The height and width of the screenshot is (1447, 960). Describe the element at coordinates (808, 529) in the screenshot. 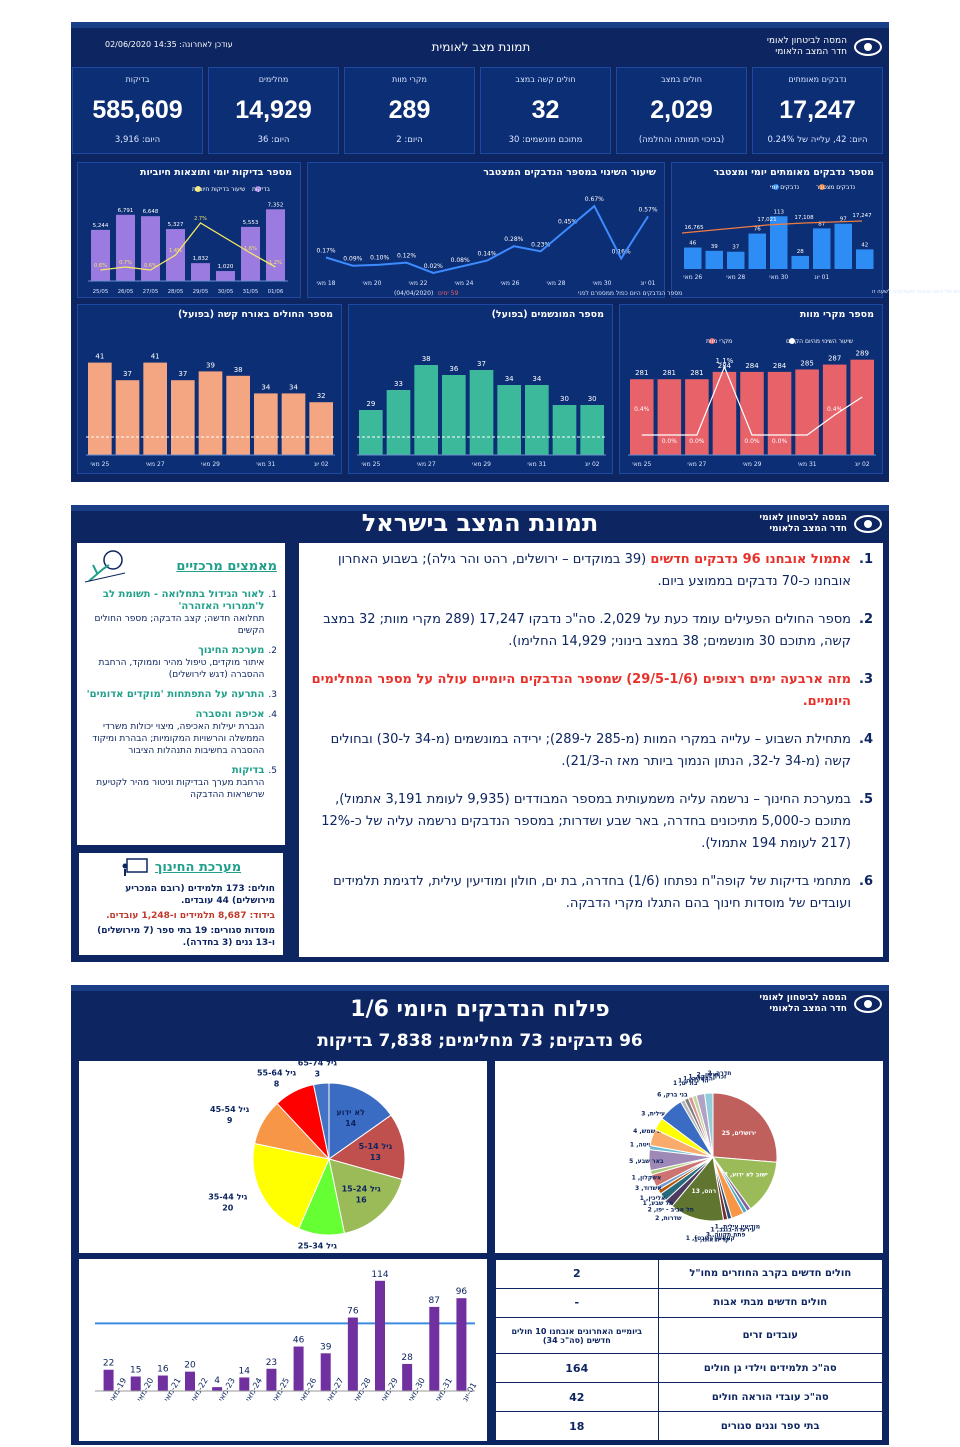

I see `org-subname: חדר המצב הלאומי` at that location.